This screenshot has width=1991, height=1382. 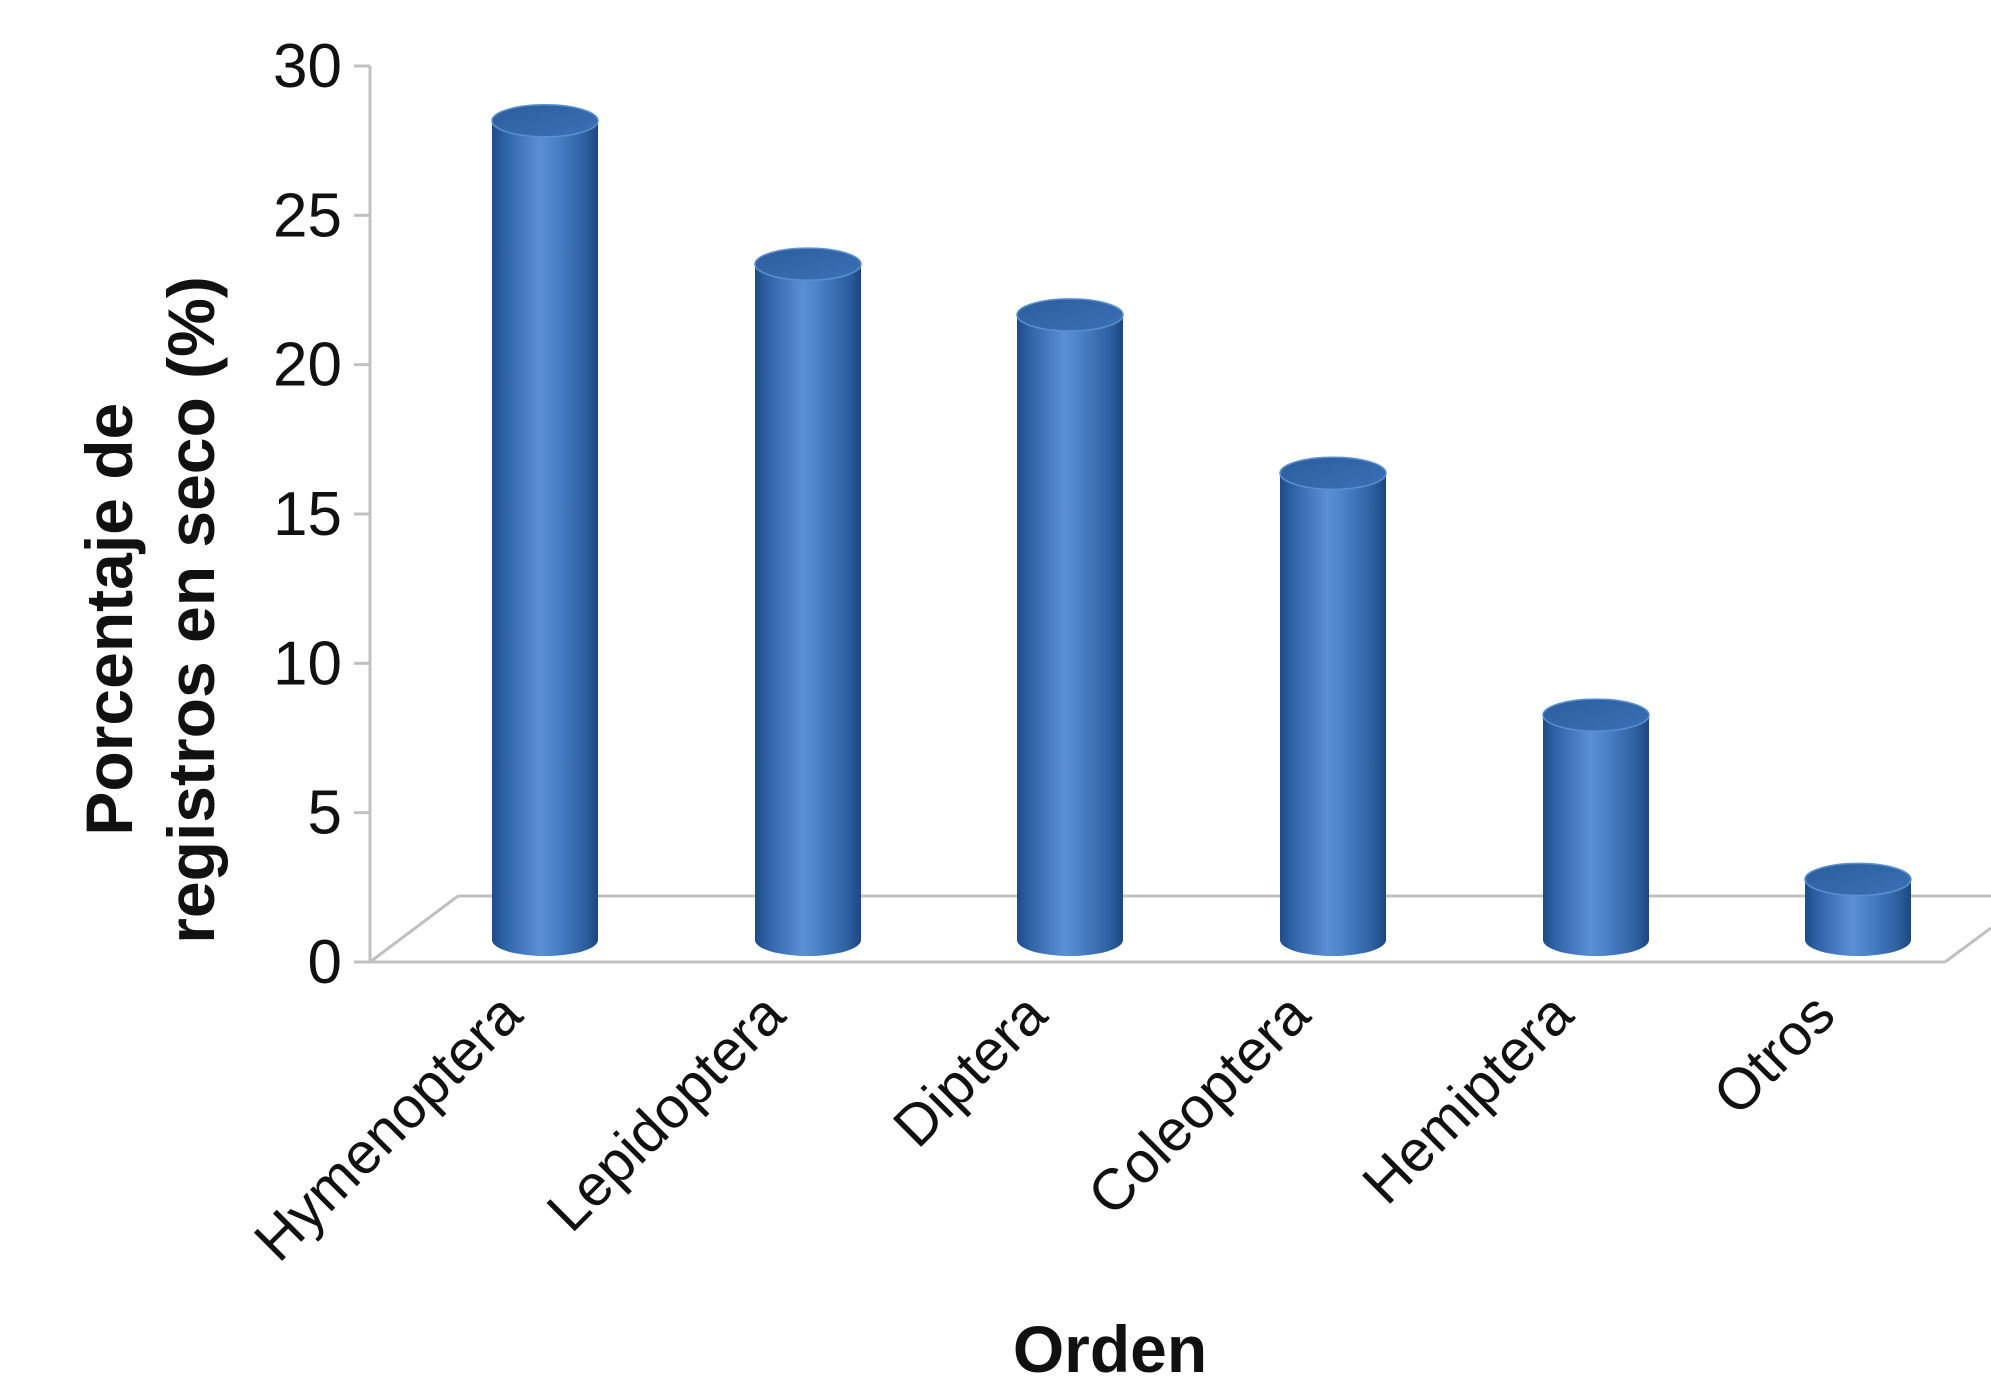 I want to click on bar-otros, so click(x=1858, y=909).